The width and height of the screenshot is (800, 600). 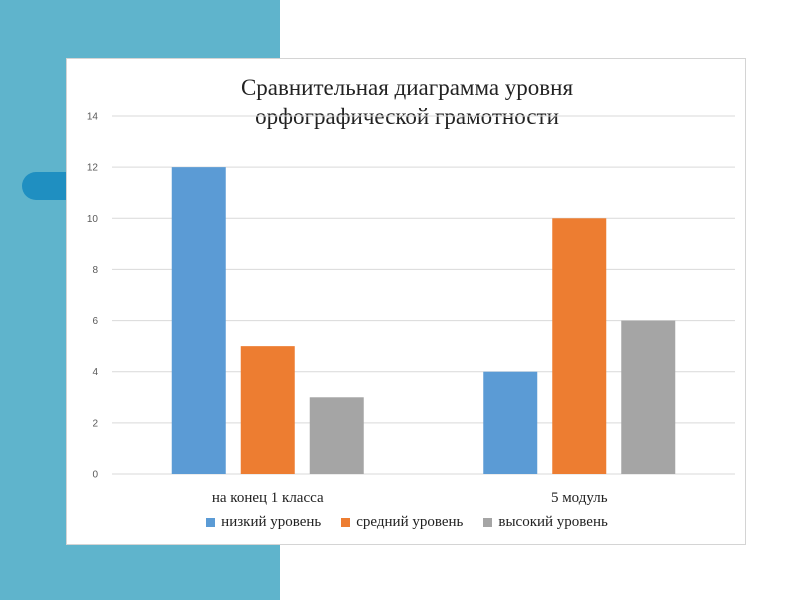 What do you see at coordinates (271, 522) in the screenshot?
I see `legend-label: низкий уровень` at bounding box center [271, 522].